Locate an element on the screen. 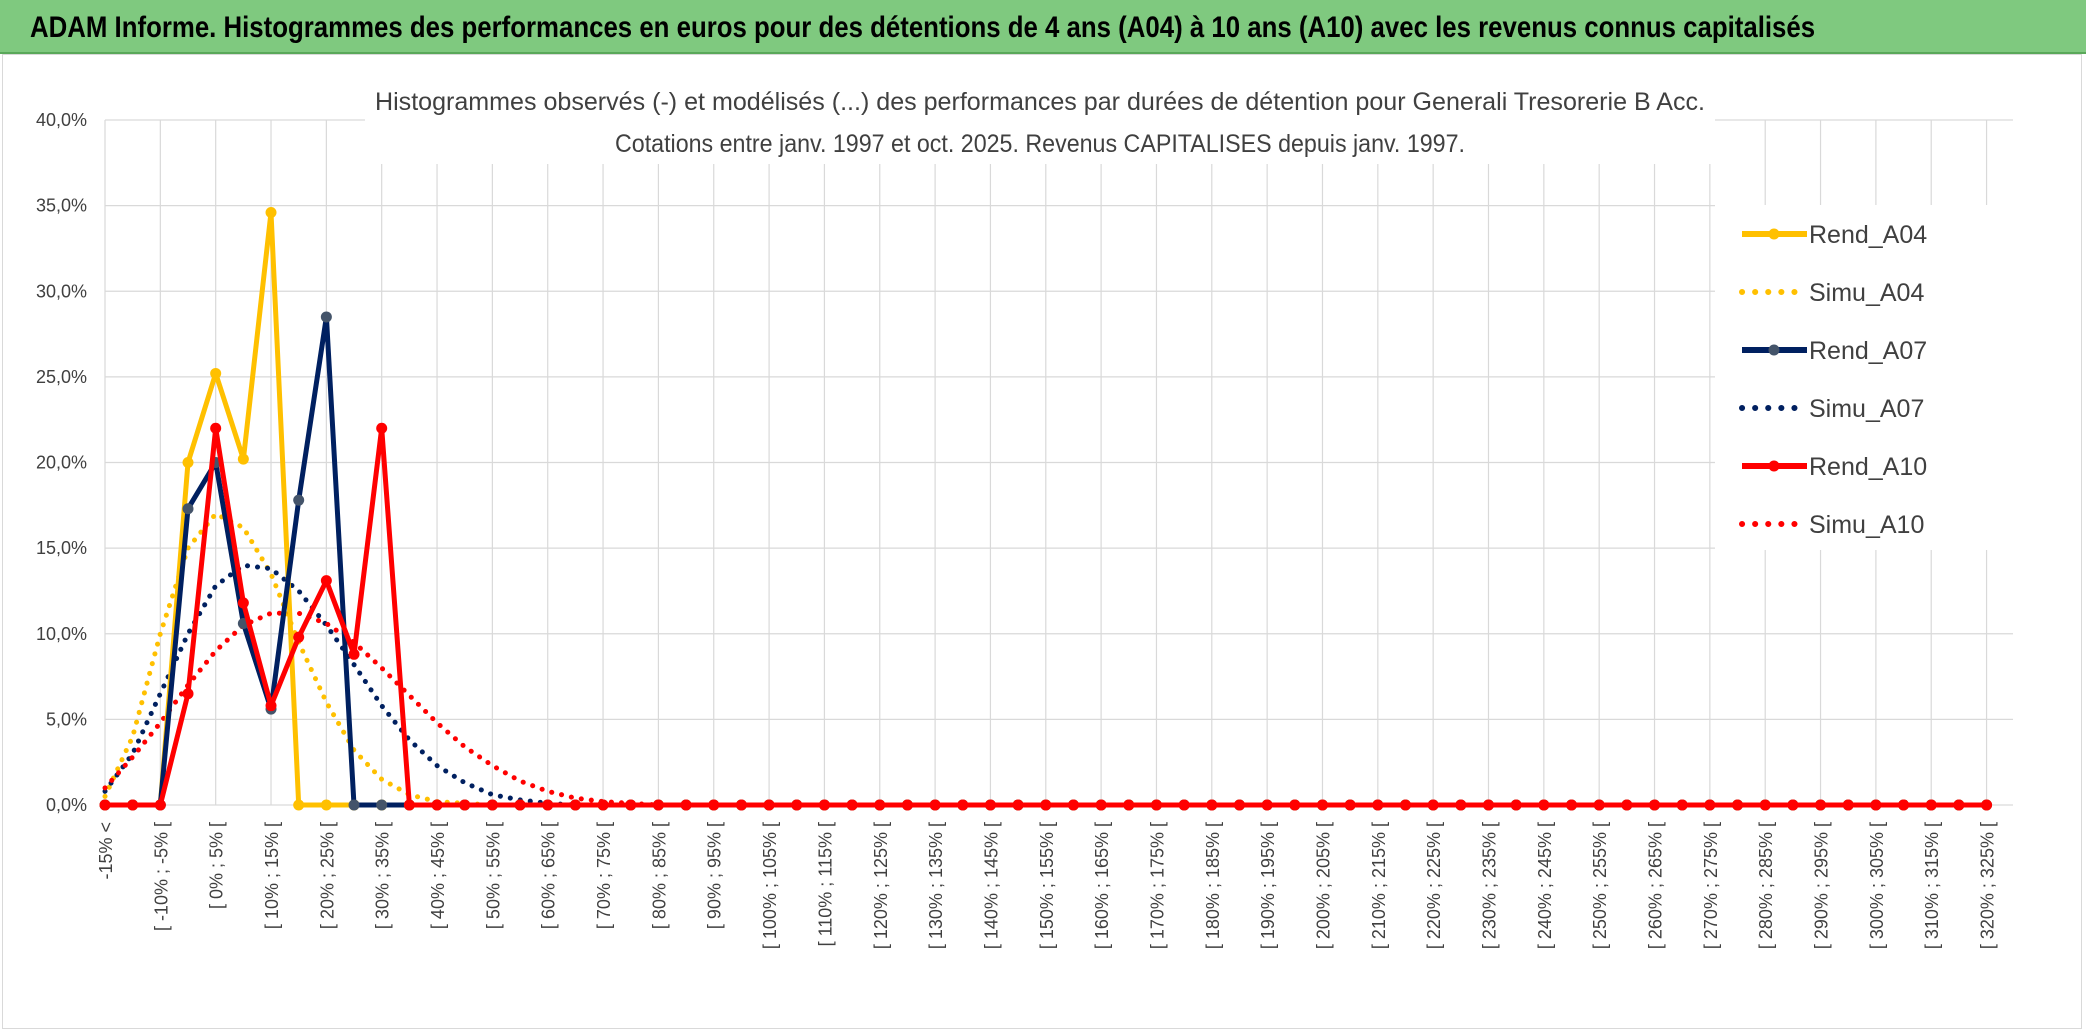 This screenshot has height=1033, width=2086. legend-label: Simu_A04 is located at coordinates (1866, 293).